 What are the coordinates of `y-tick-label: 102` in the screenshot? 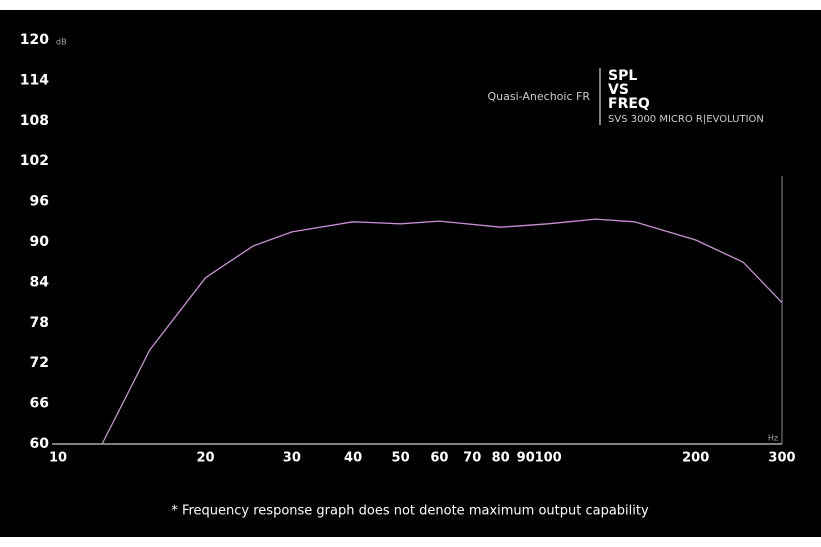 It's located at (34, 161).